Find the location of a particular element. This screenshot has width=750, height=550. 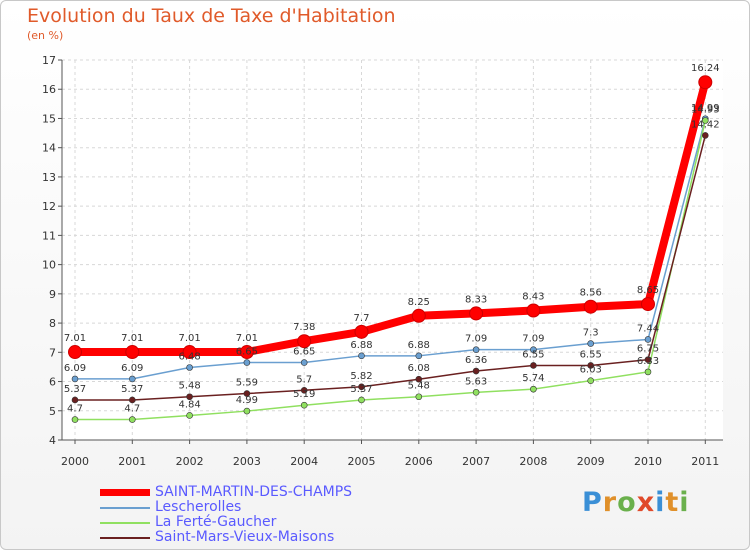

x-tick-label: 2000 is located at coordinates (75, 461).